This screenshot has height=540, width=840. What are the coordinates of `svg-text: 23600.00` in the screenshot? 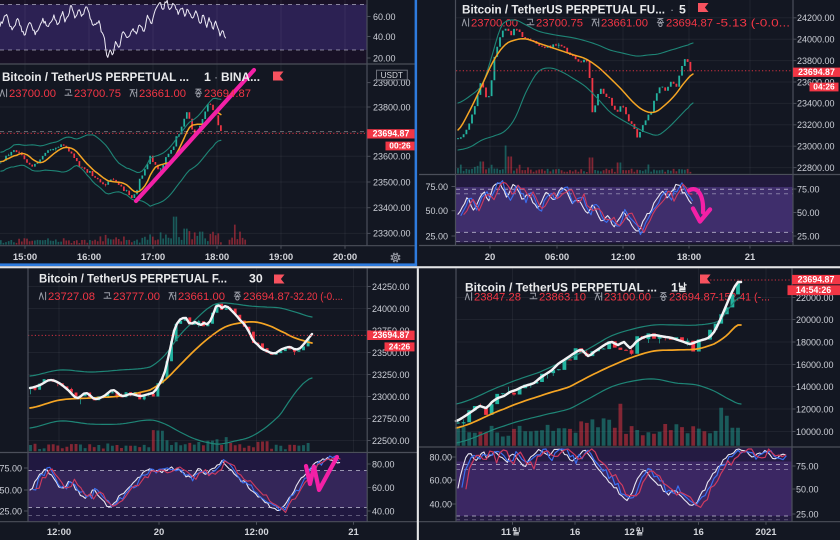 It's located at (392, 157).